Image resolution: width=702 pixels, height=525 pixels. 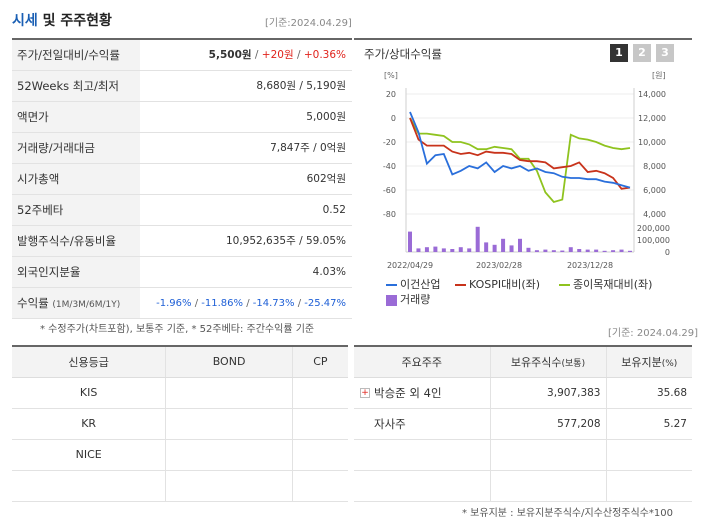 What do you see at coordinates (649, 424) in the screenshot?
I see `holder-pct: 5.27` at bounding box center [649, 424].